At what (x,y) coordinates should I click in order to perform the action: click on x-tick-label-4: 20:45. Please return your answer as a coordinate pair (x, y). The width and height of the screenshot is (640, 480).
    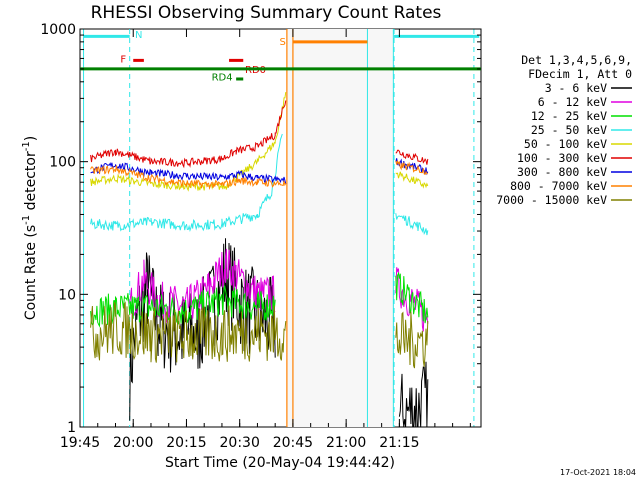
    Looking at the image, I should click on (293, 443).